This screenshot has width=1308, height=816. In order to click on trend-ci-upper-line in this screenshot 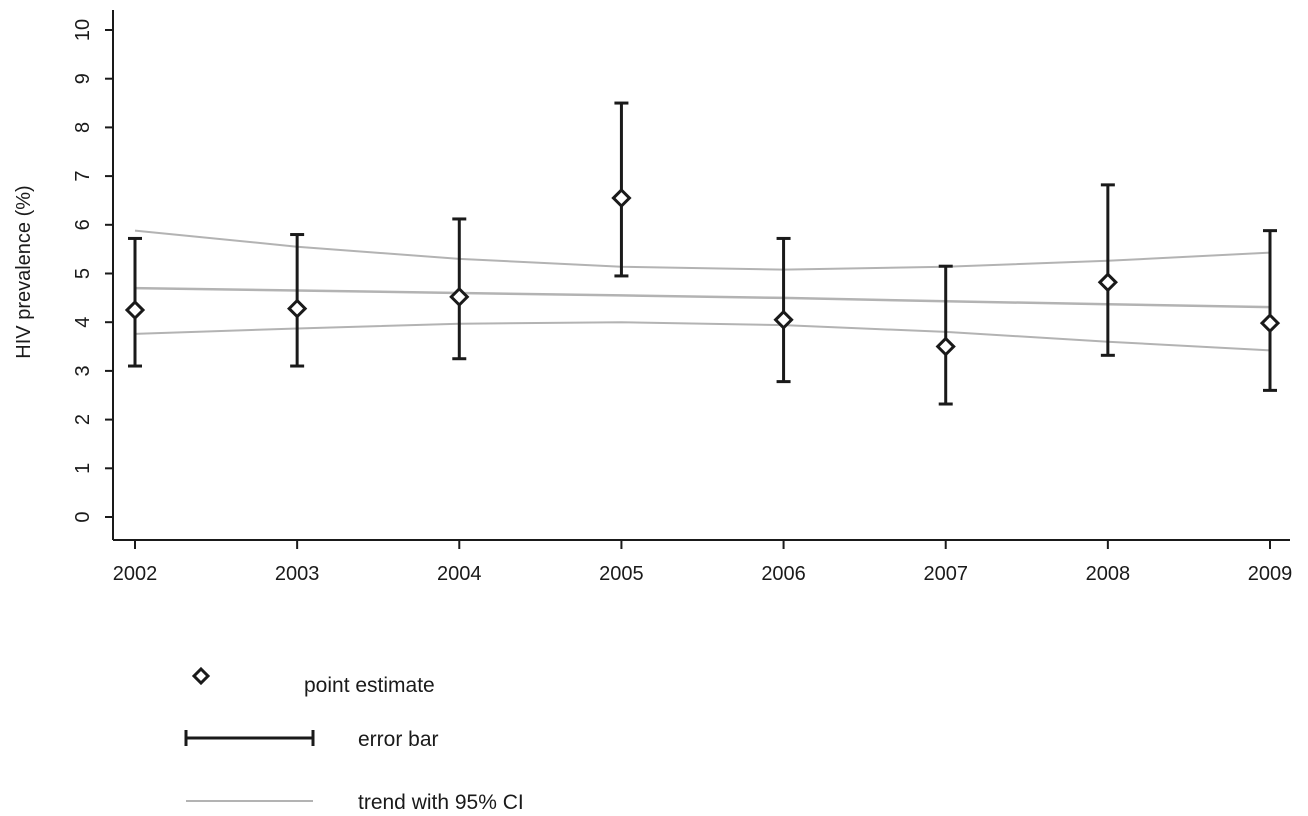, I will do `click(702, 250)`.